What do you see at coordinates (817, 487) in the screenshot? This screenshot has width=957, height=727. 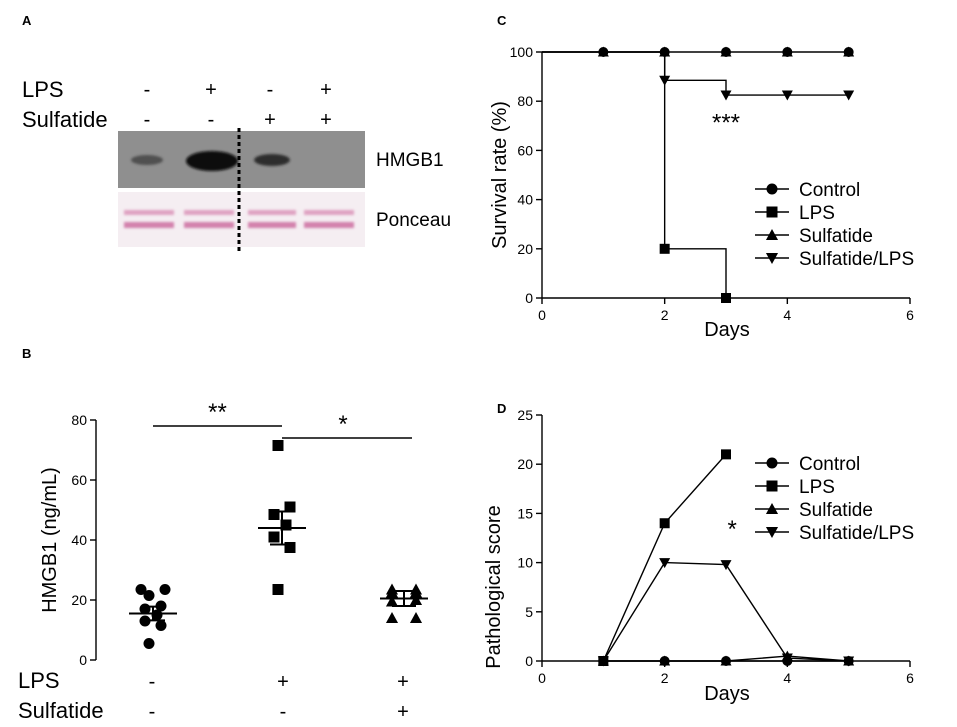 I see `d-legend-label-lps: LPS` at bounding box center [817, 487].